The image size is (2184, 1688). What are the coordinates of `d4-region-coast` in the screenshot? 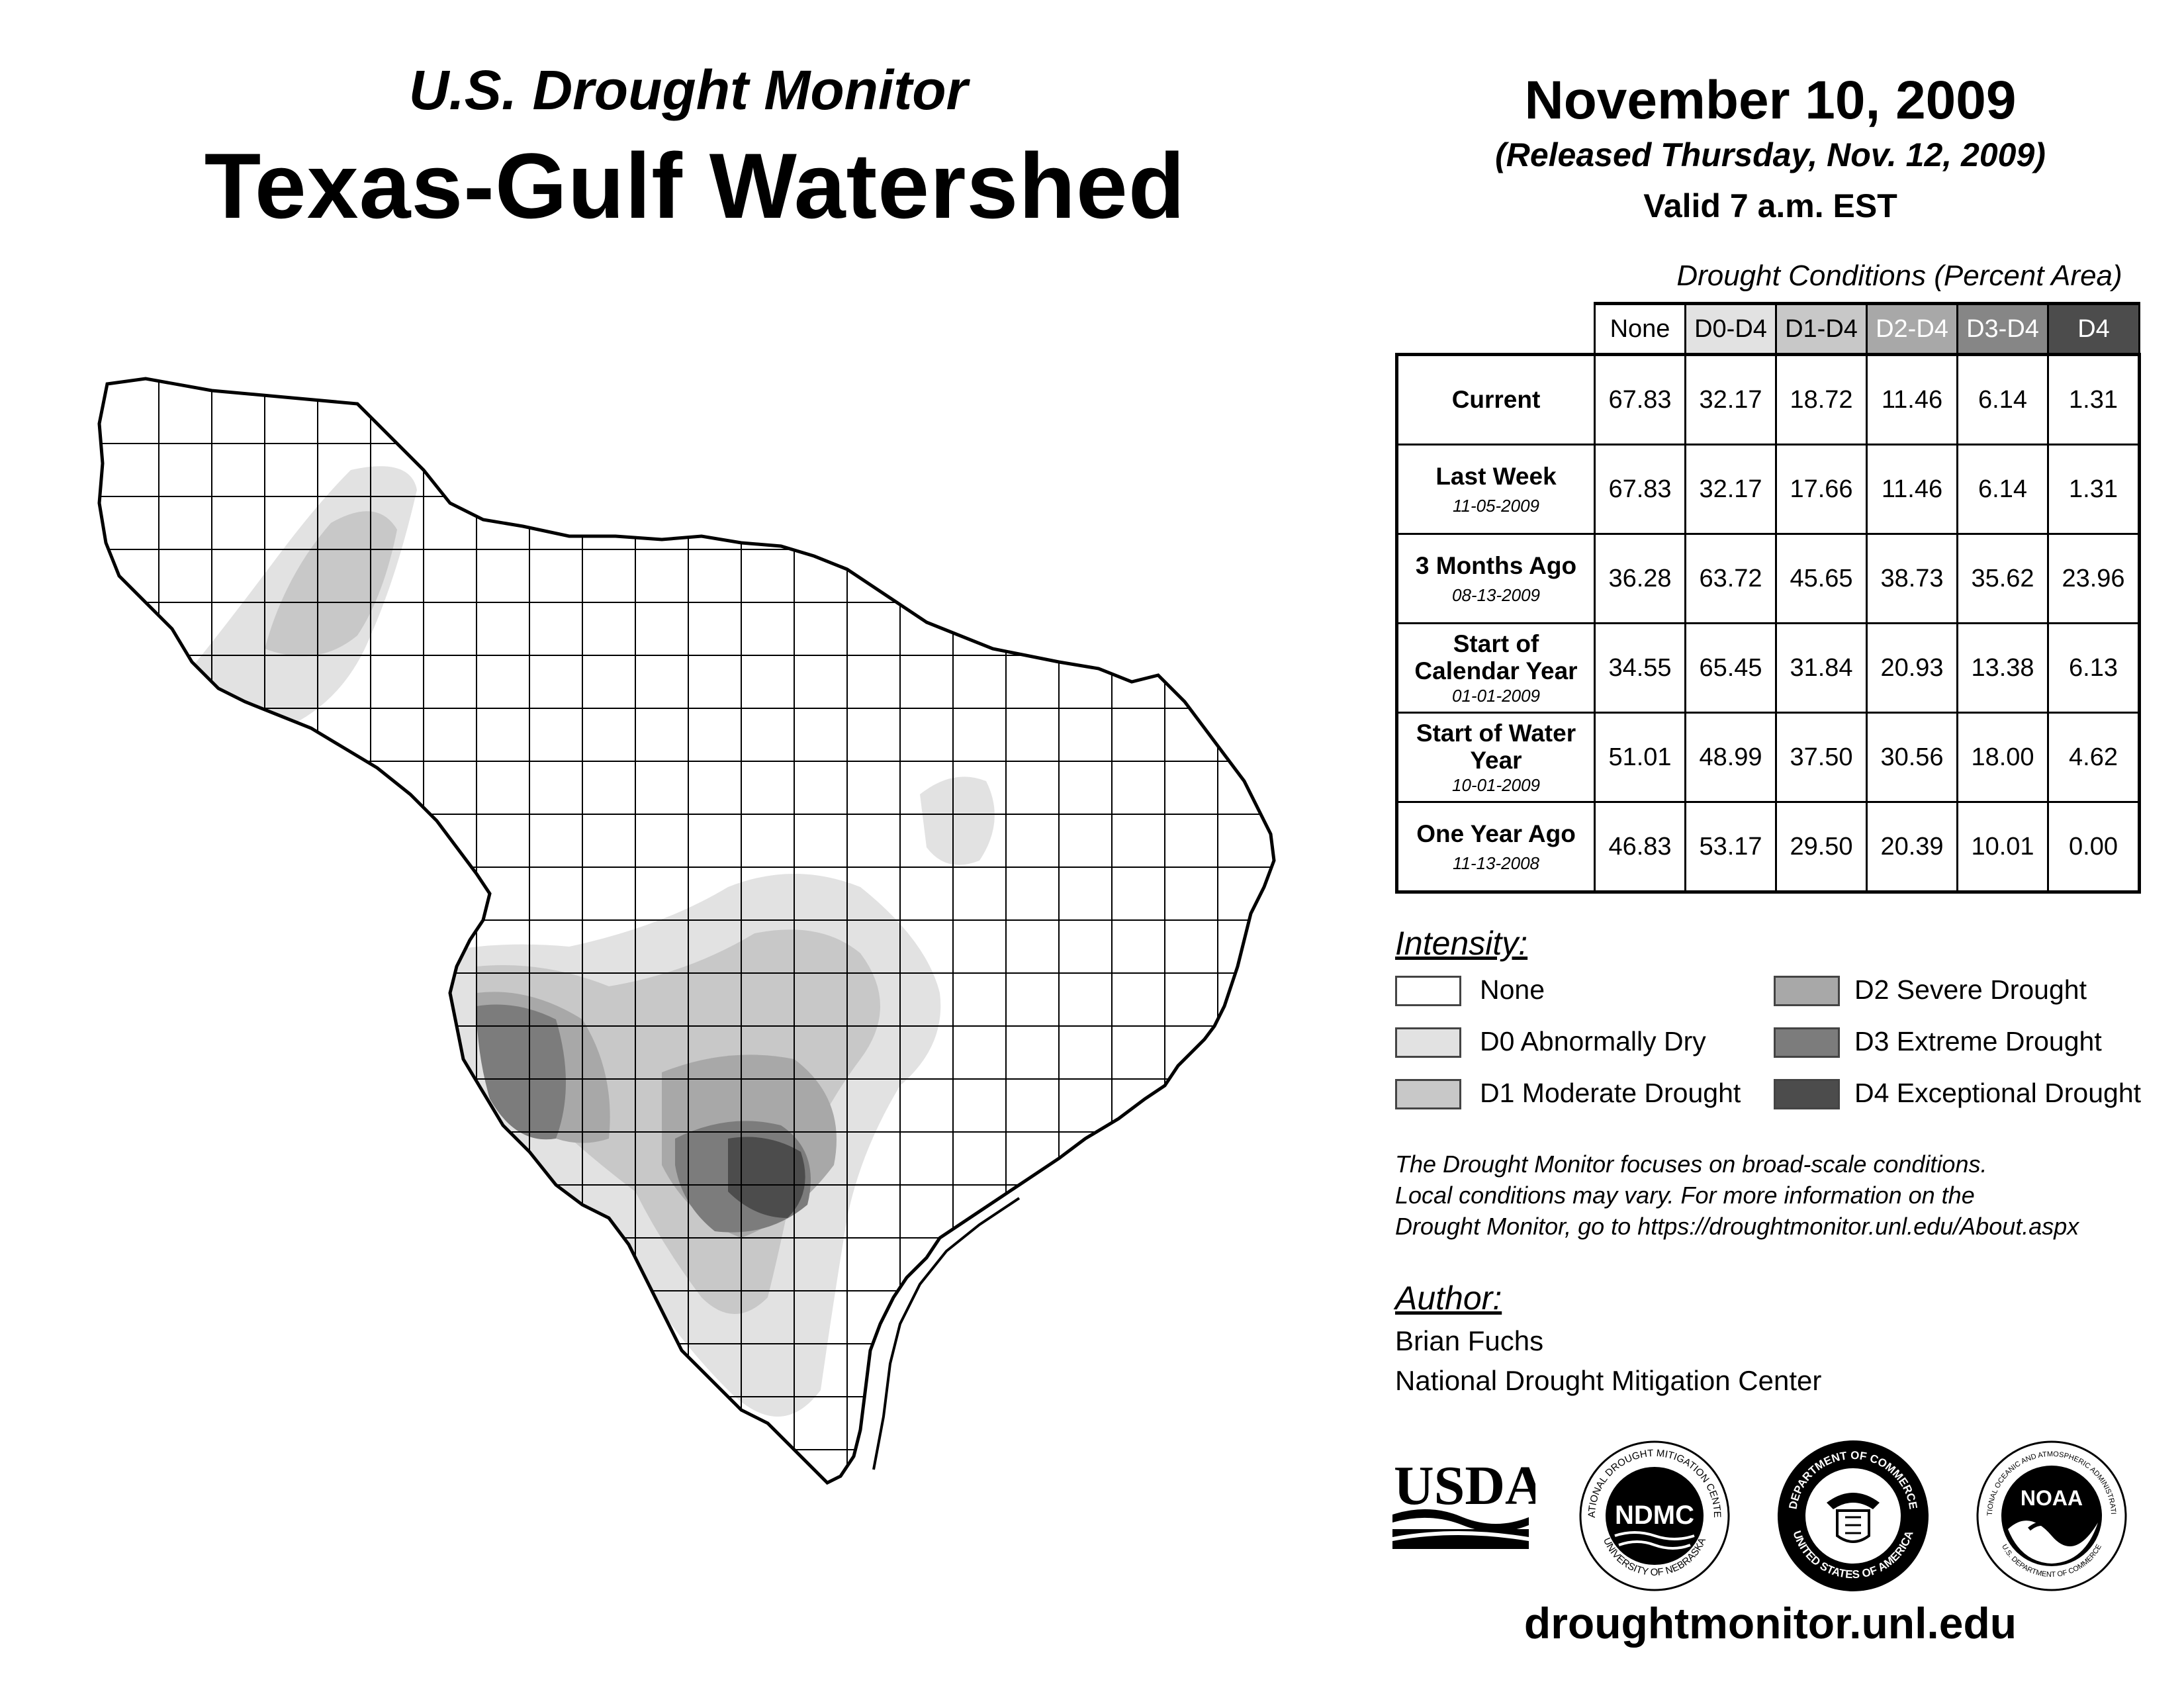 It's located at (766, 1177).